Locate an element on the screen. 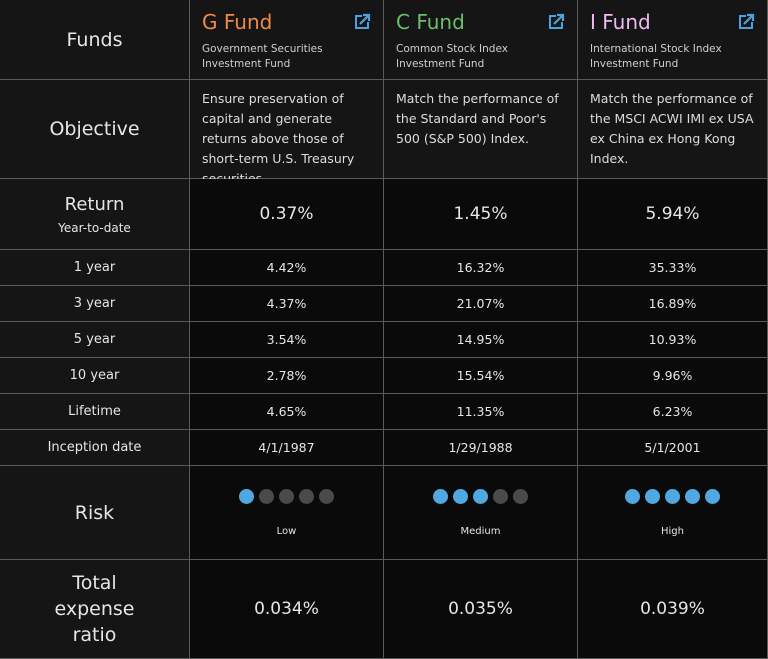 This screenshot has width=768, height=659. inception-date: 4/1/1987 is located at coordinates (286, 447).